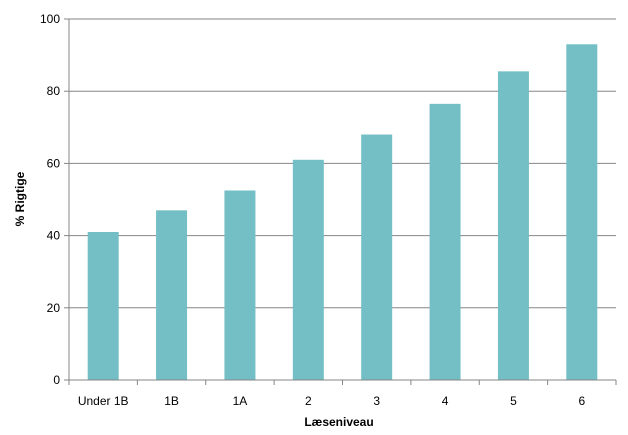 The height and width of the screenshot is (435, 628). What do you see at coordinates (54, 308) in the screenshot?
I see `y-tick-label: 20` at bounding box center [54, 308].